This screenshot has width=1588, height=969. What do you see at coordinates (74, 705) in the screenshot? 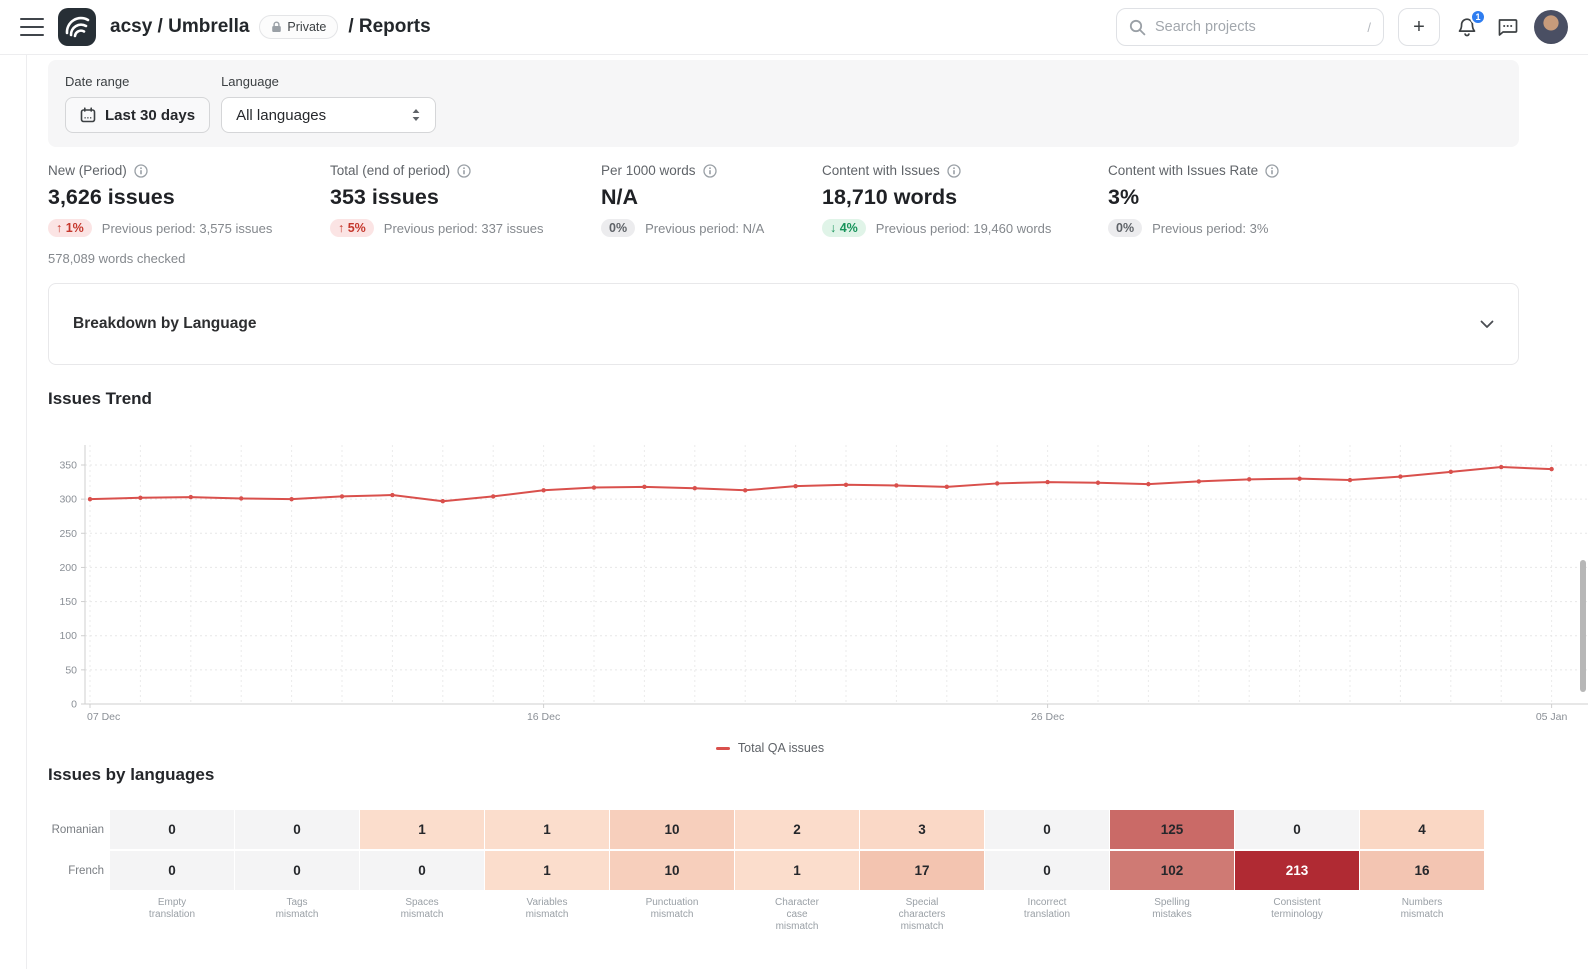
I see `y-axis-tick-label: 0` at bounding box center [74, 705].